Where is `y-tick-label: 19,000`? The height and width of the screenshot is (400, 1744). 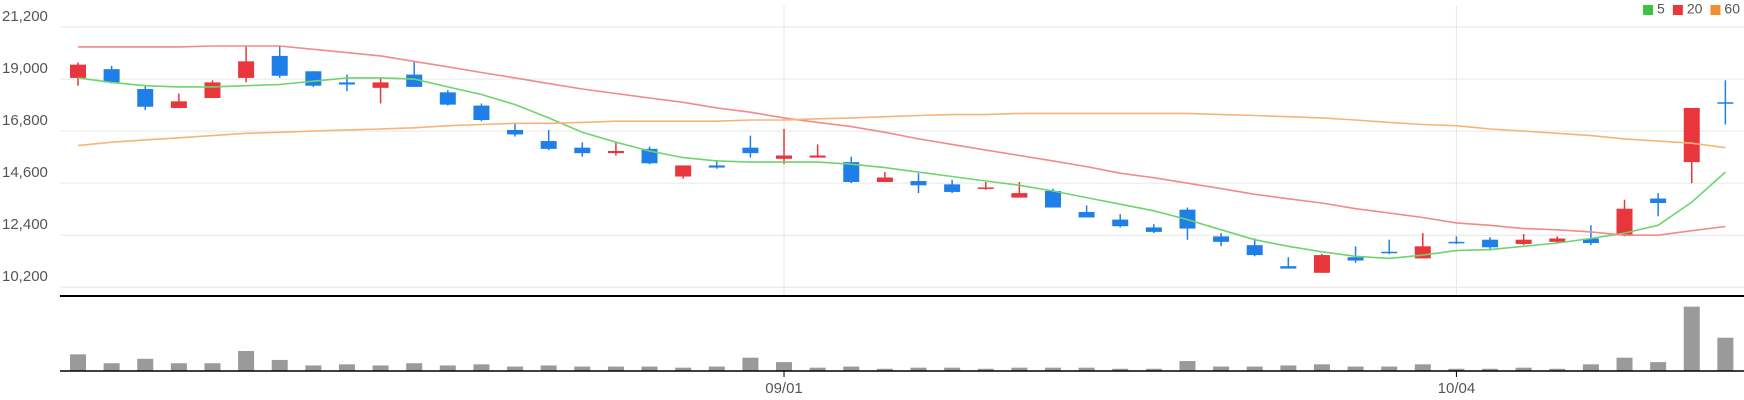 y-tick-label: 19,000 is located at coordinates (25, 68).